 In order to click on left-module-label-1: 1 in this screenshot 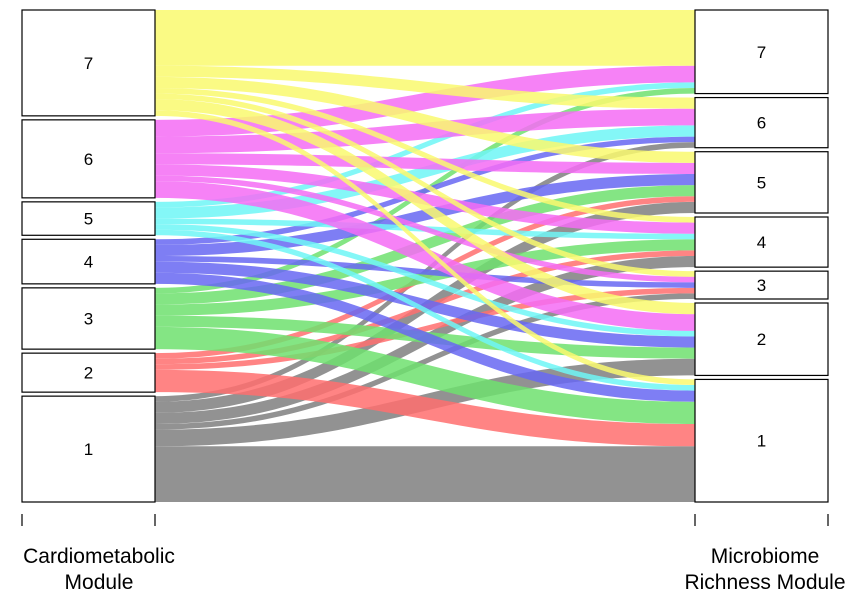, I will do `click(88, 449)`.